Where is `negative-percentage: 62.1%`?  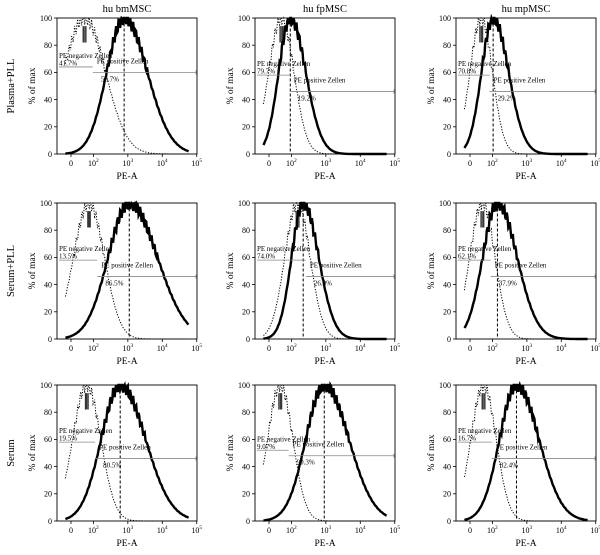 negative-percentage: 62.1% is located at coordinates (467, 257).